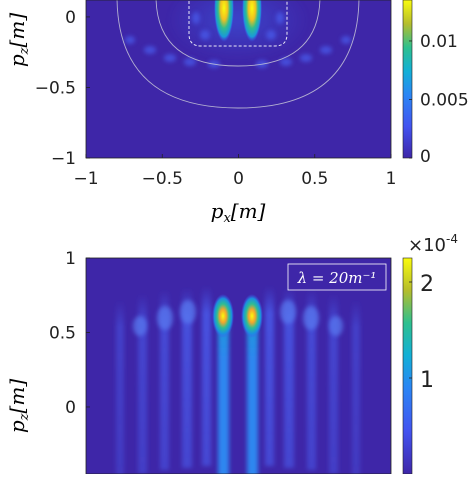 Image resolution: width=474 pixels, height=478 pixels. What do you see at coordinates (63, 159) in the screenshot?
I see `y-tick-label: −1` at bounding box center [63, 159].